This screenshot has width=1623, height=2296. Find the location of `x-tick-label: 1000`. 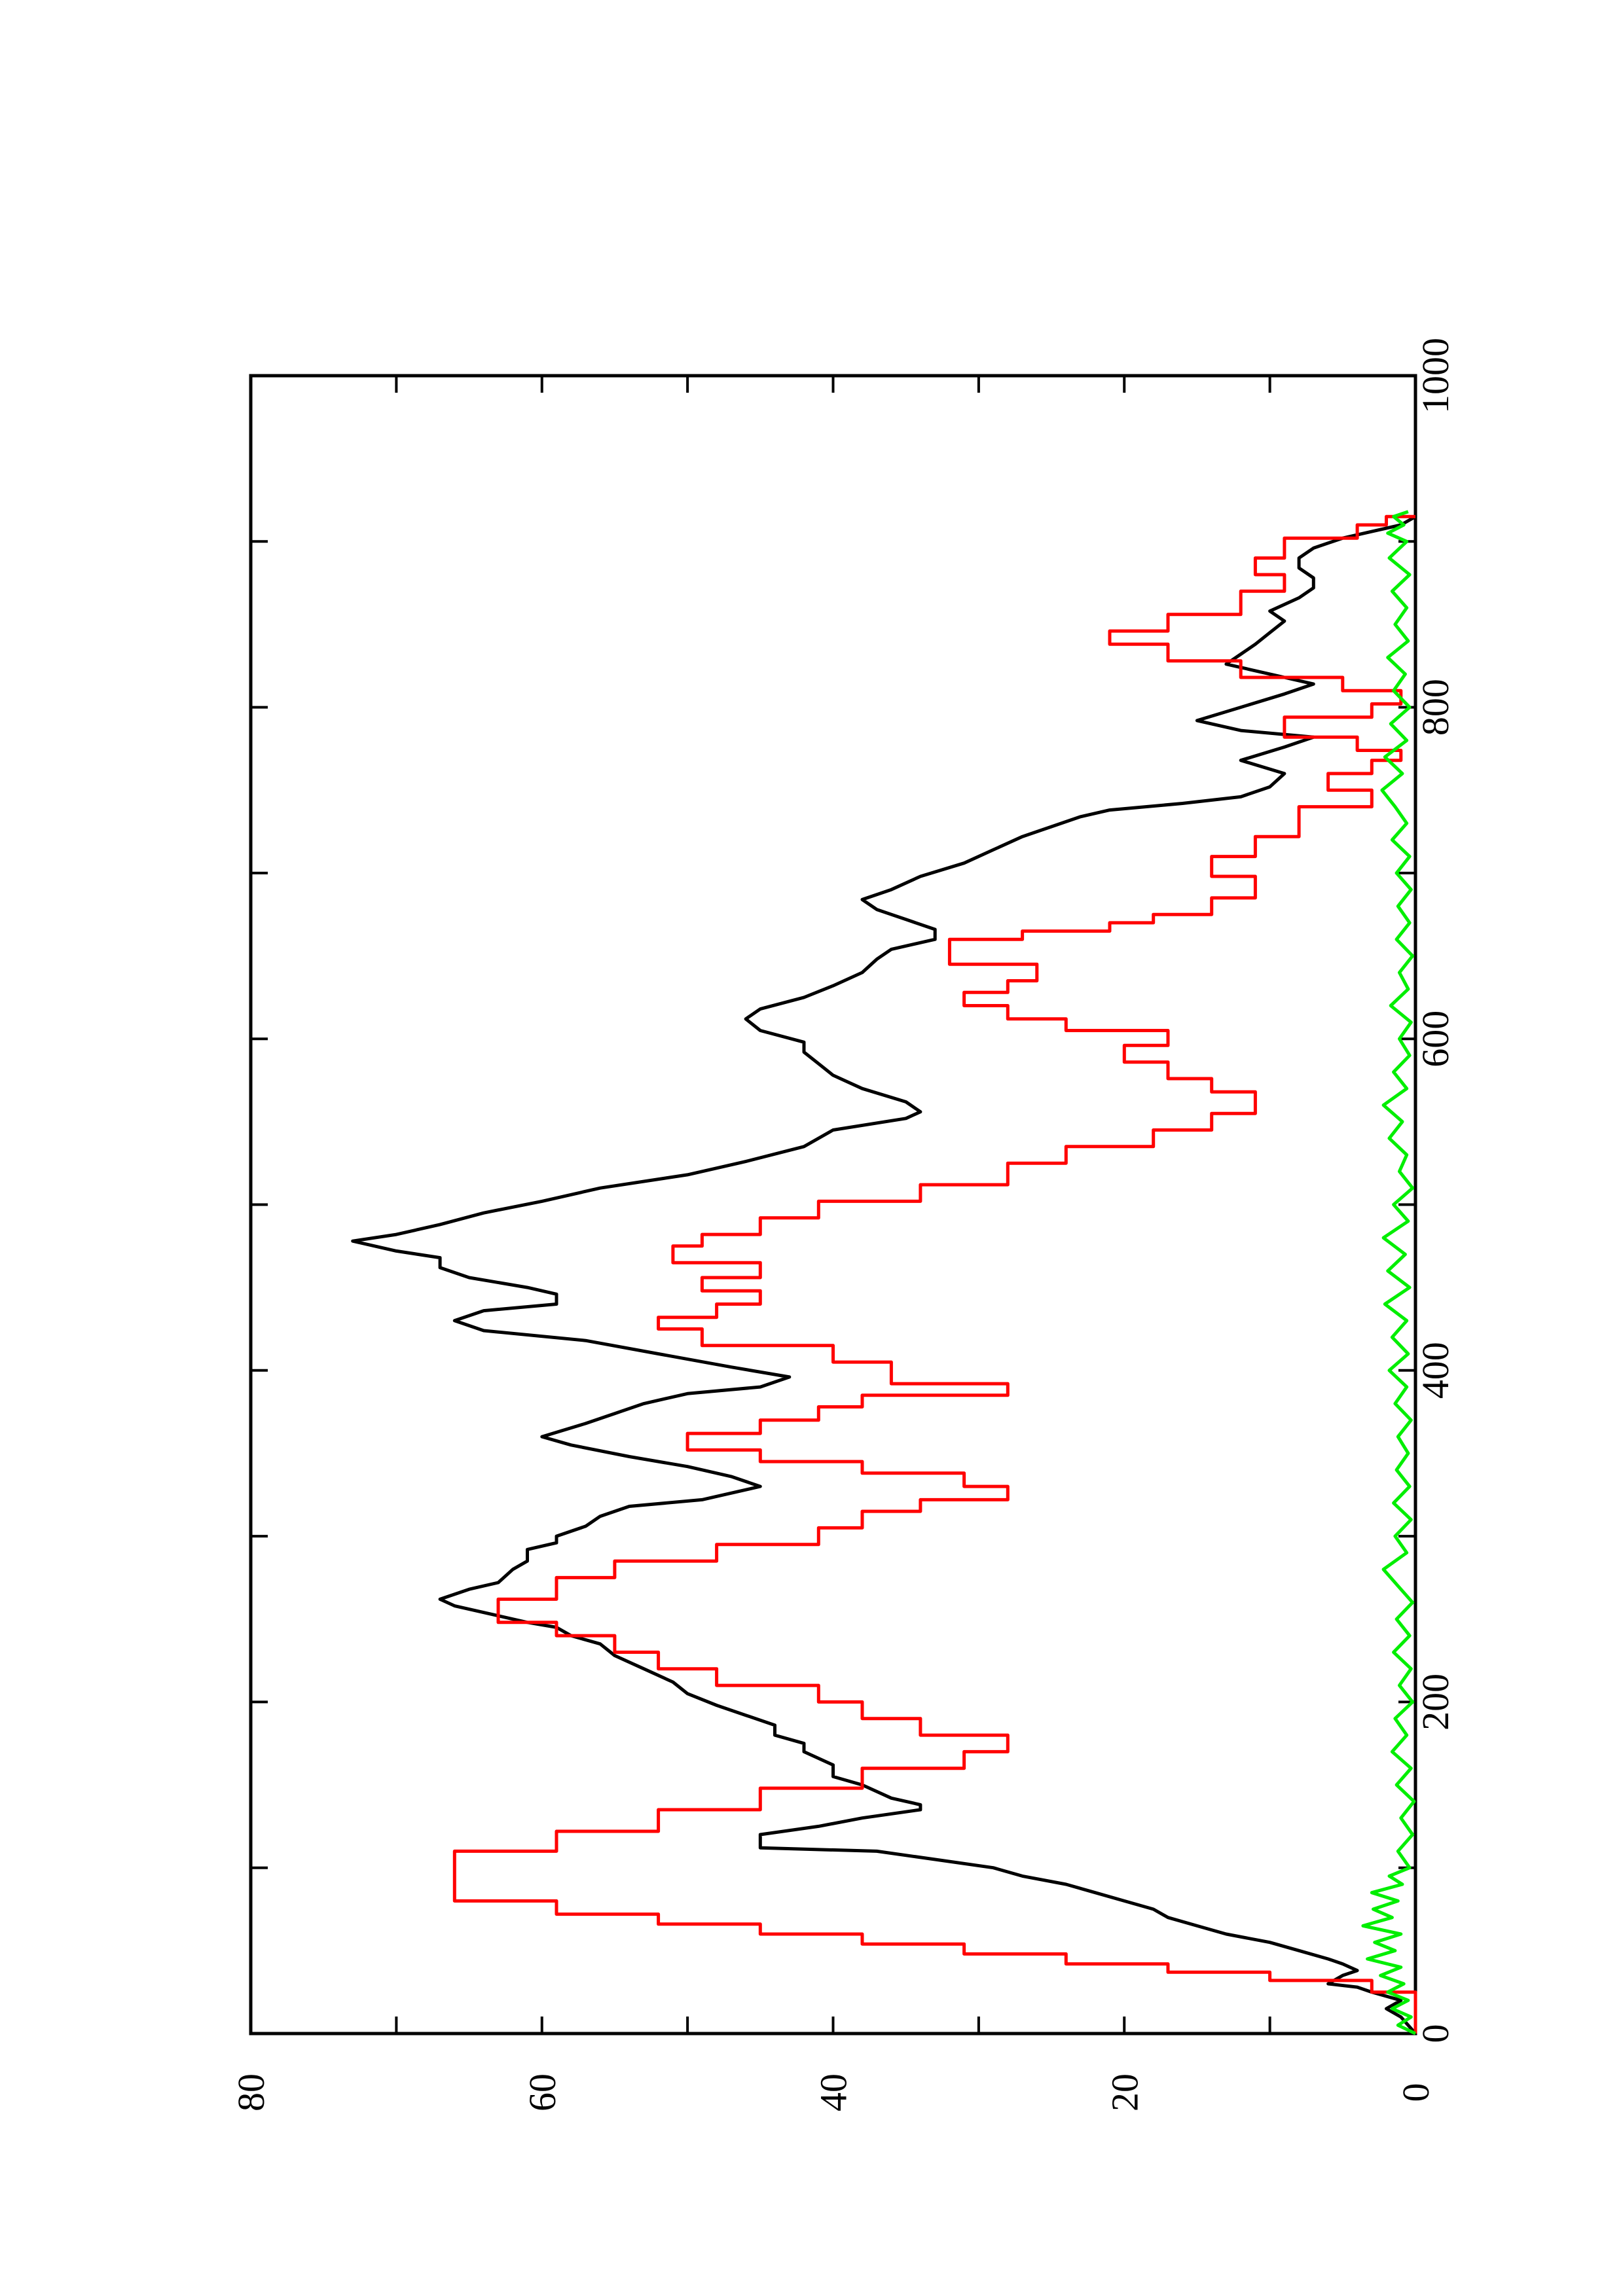

x-tick-label: 1000 is located at coordinates (1435, 376).